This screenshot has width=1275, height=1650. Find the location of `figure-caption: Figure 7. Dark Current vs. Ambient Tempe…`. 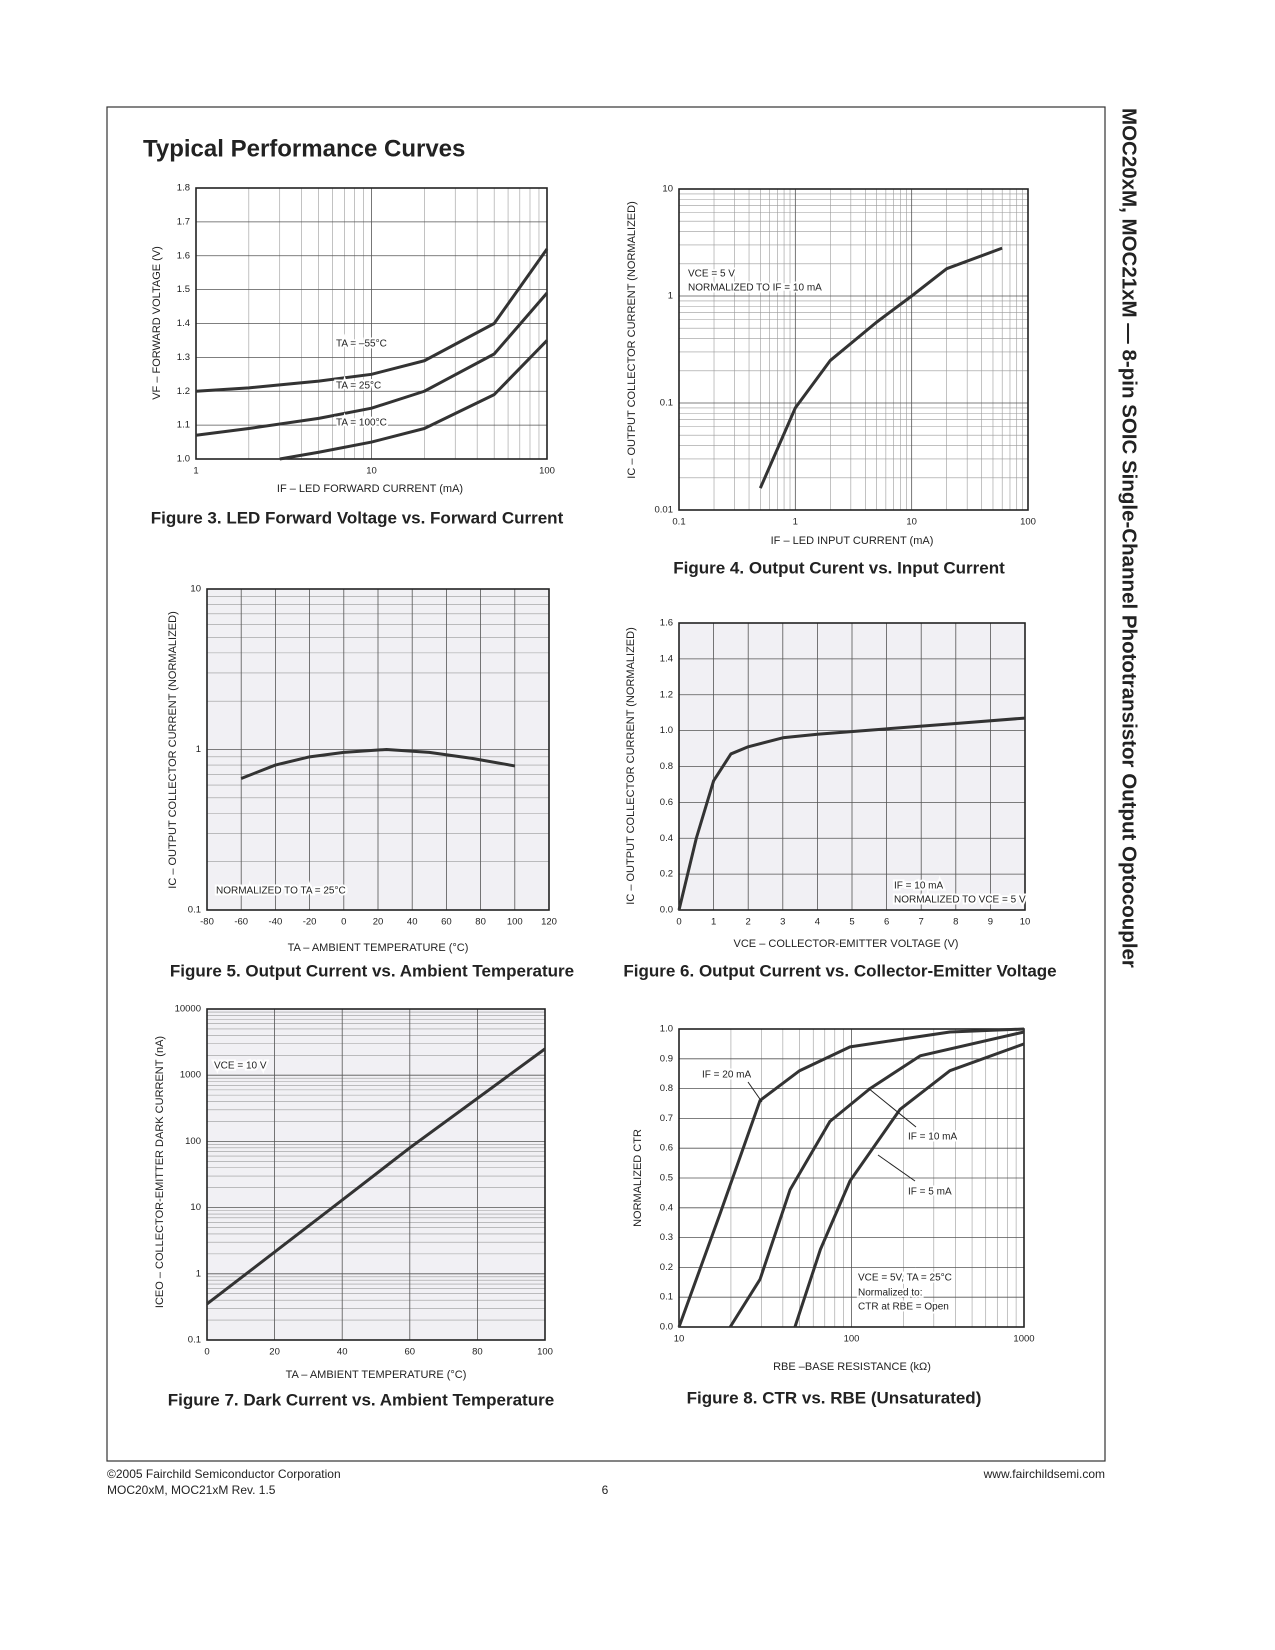

figure-caption: Figure 7. Dark Current vs. Ambient Tempe… is located at coordinates (361, 1399).